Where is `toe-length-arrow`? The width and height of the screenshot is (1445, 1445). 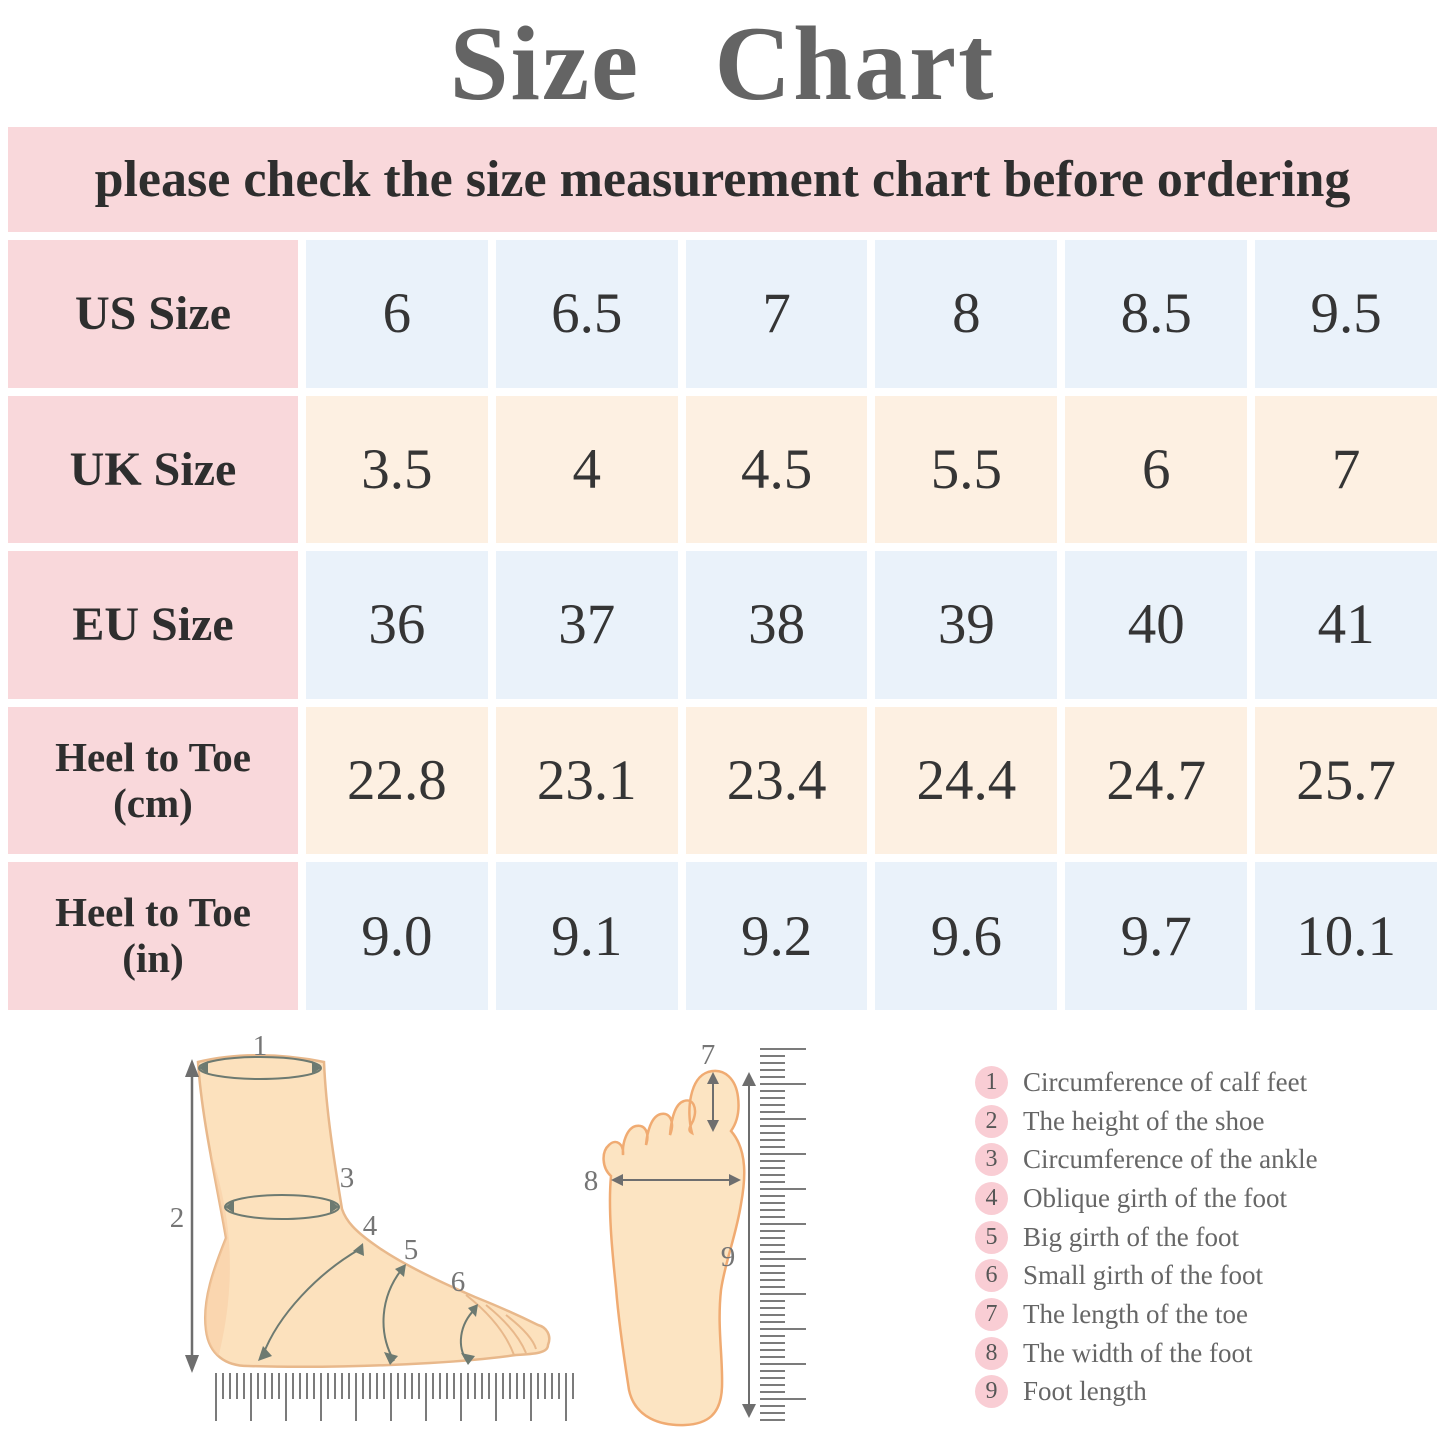
toe-length-arrow is located at coordinates (713, 1102).